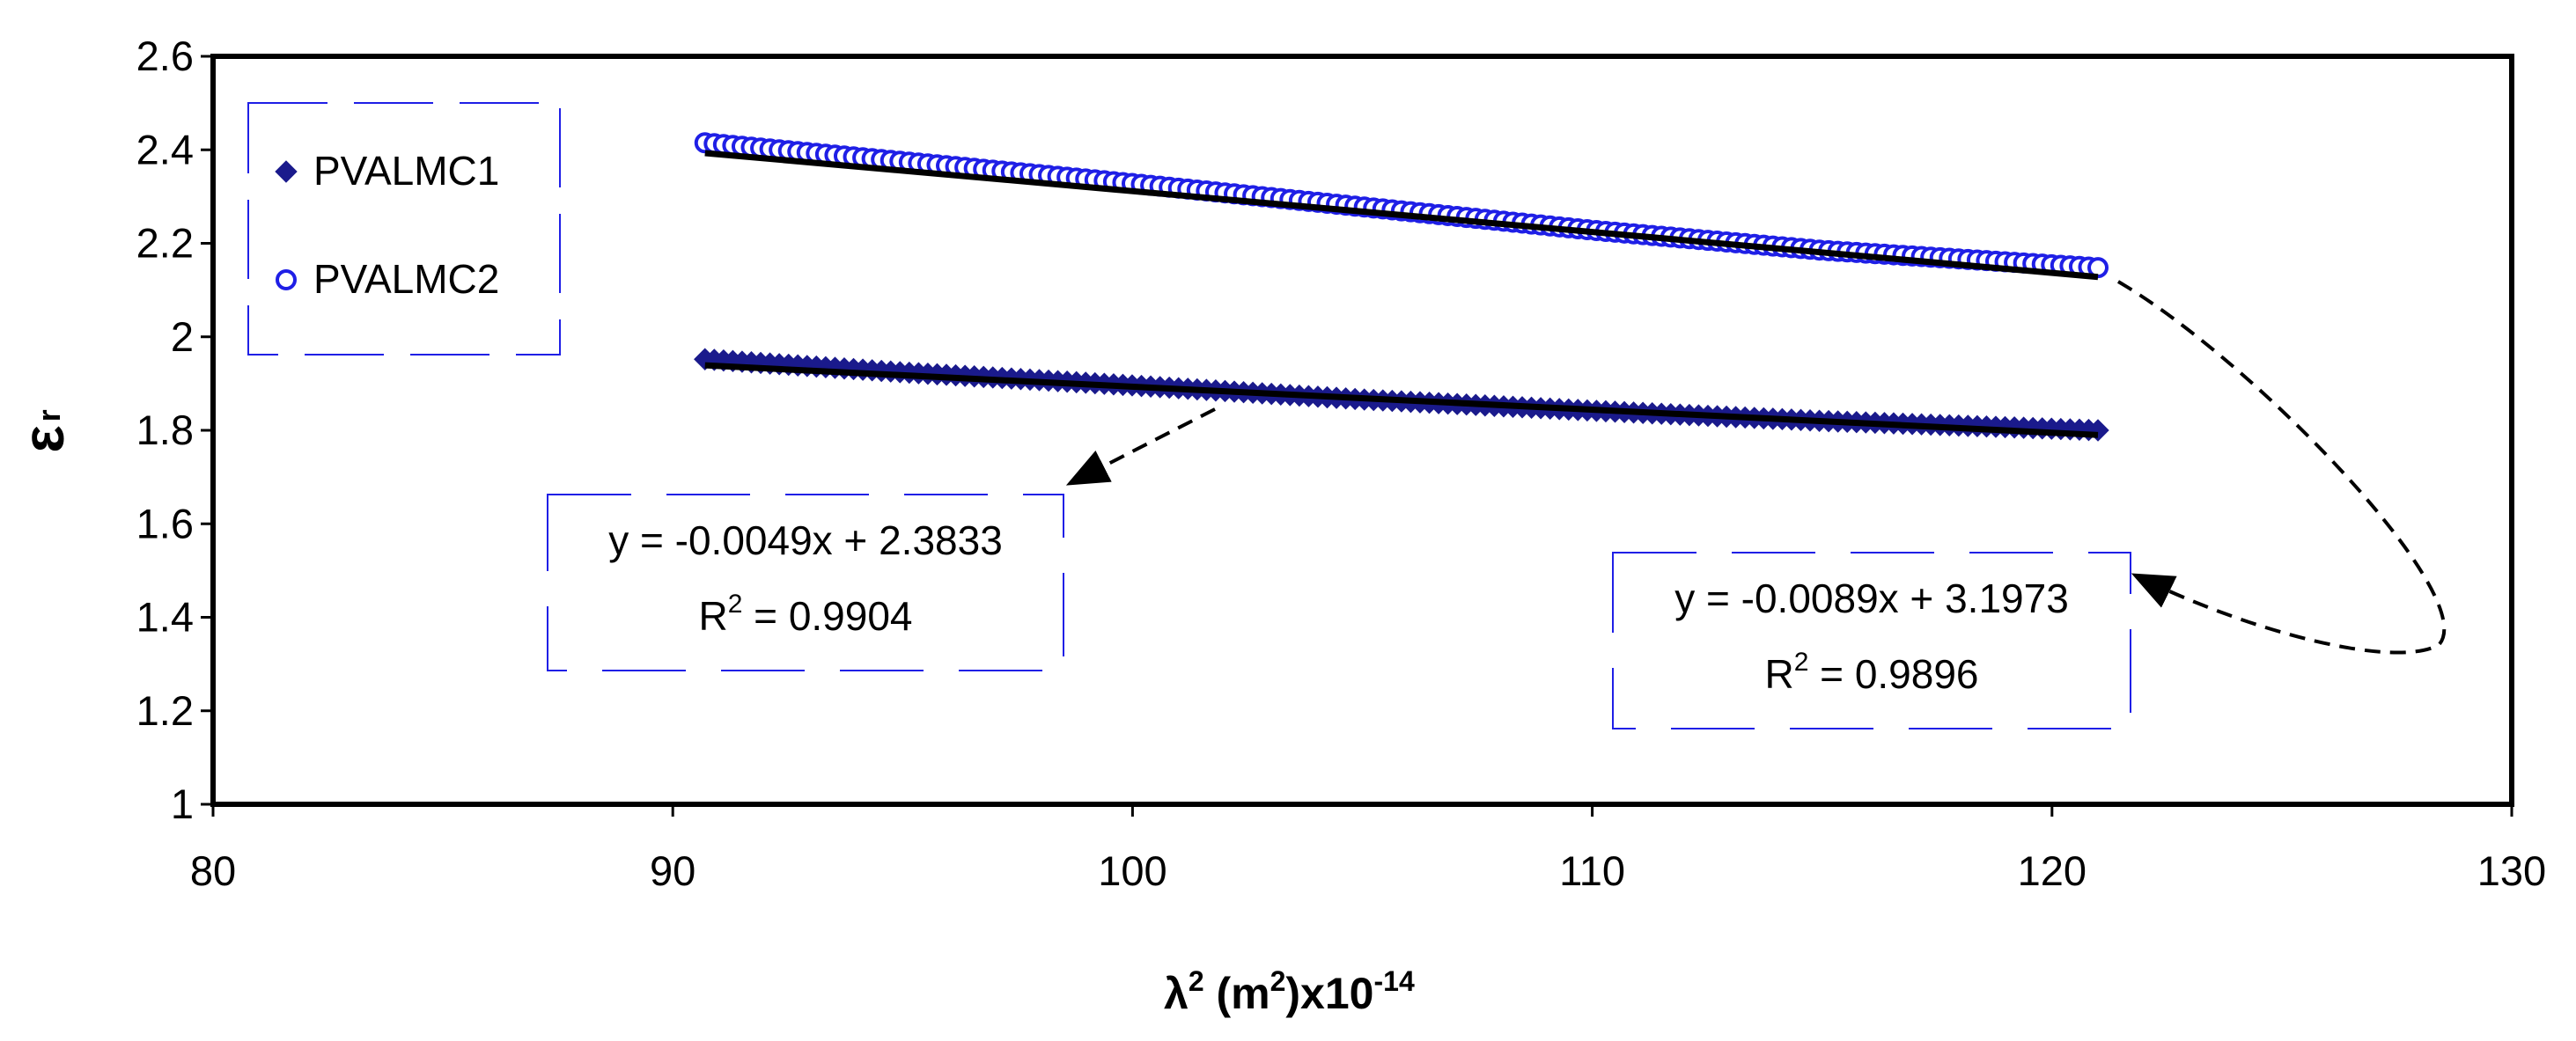 The image size is (2576, 1041). What do you see at coordinates (1290, 991) in the screenshot?
I see `x-axis-label: λ2 (m2)x10-14` at bounding box center [1290, 991].